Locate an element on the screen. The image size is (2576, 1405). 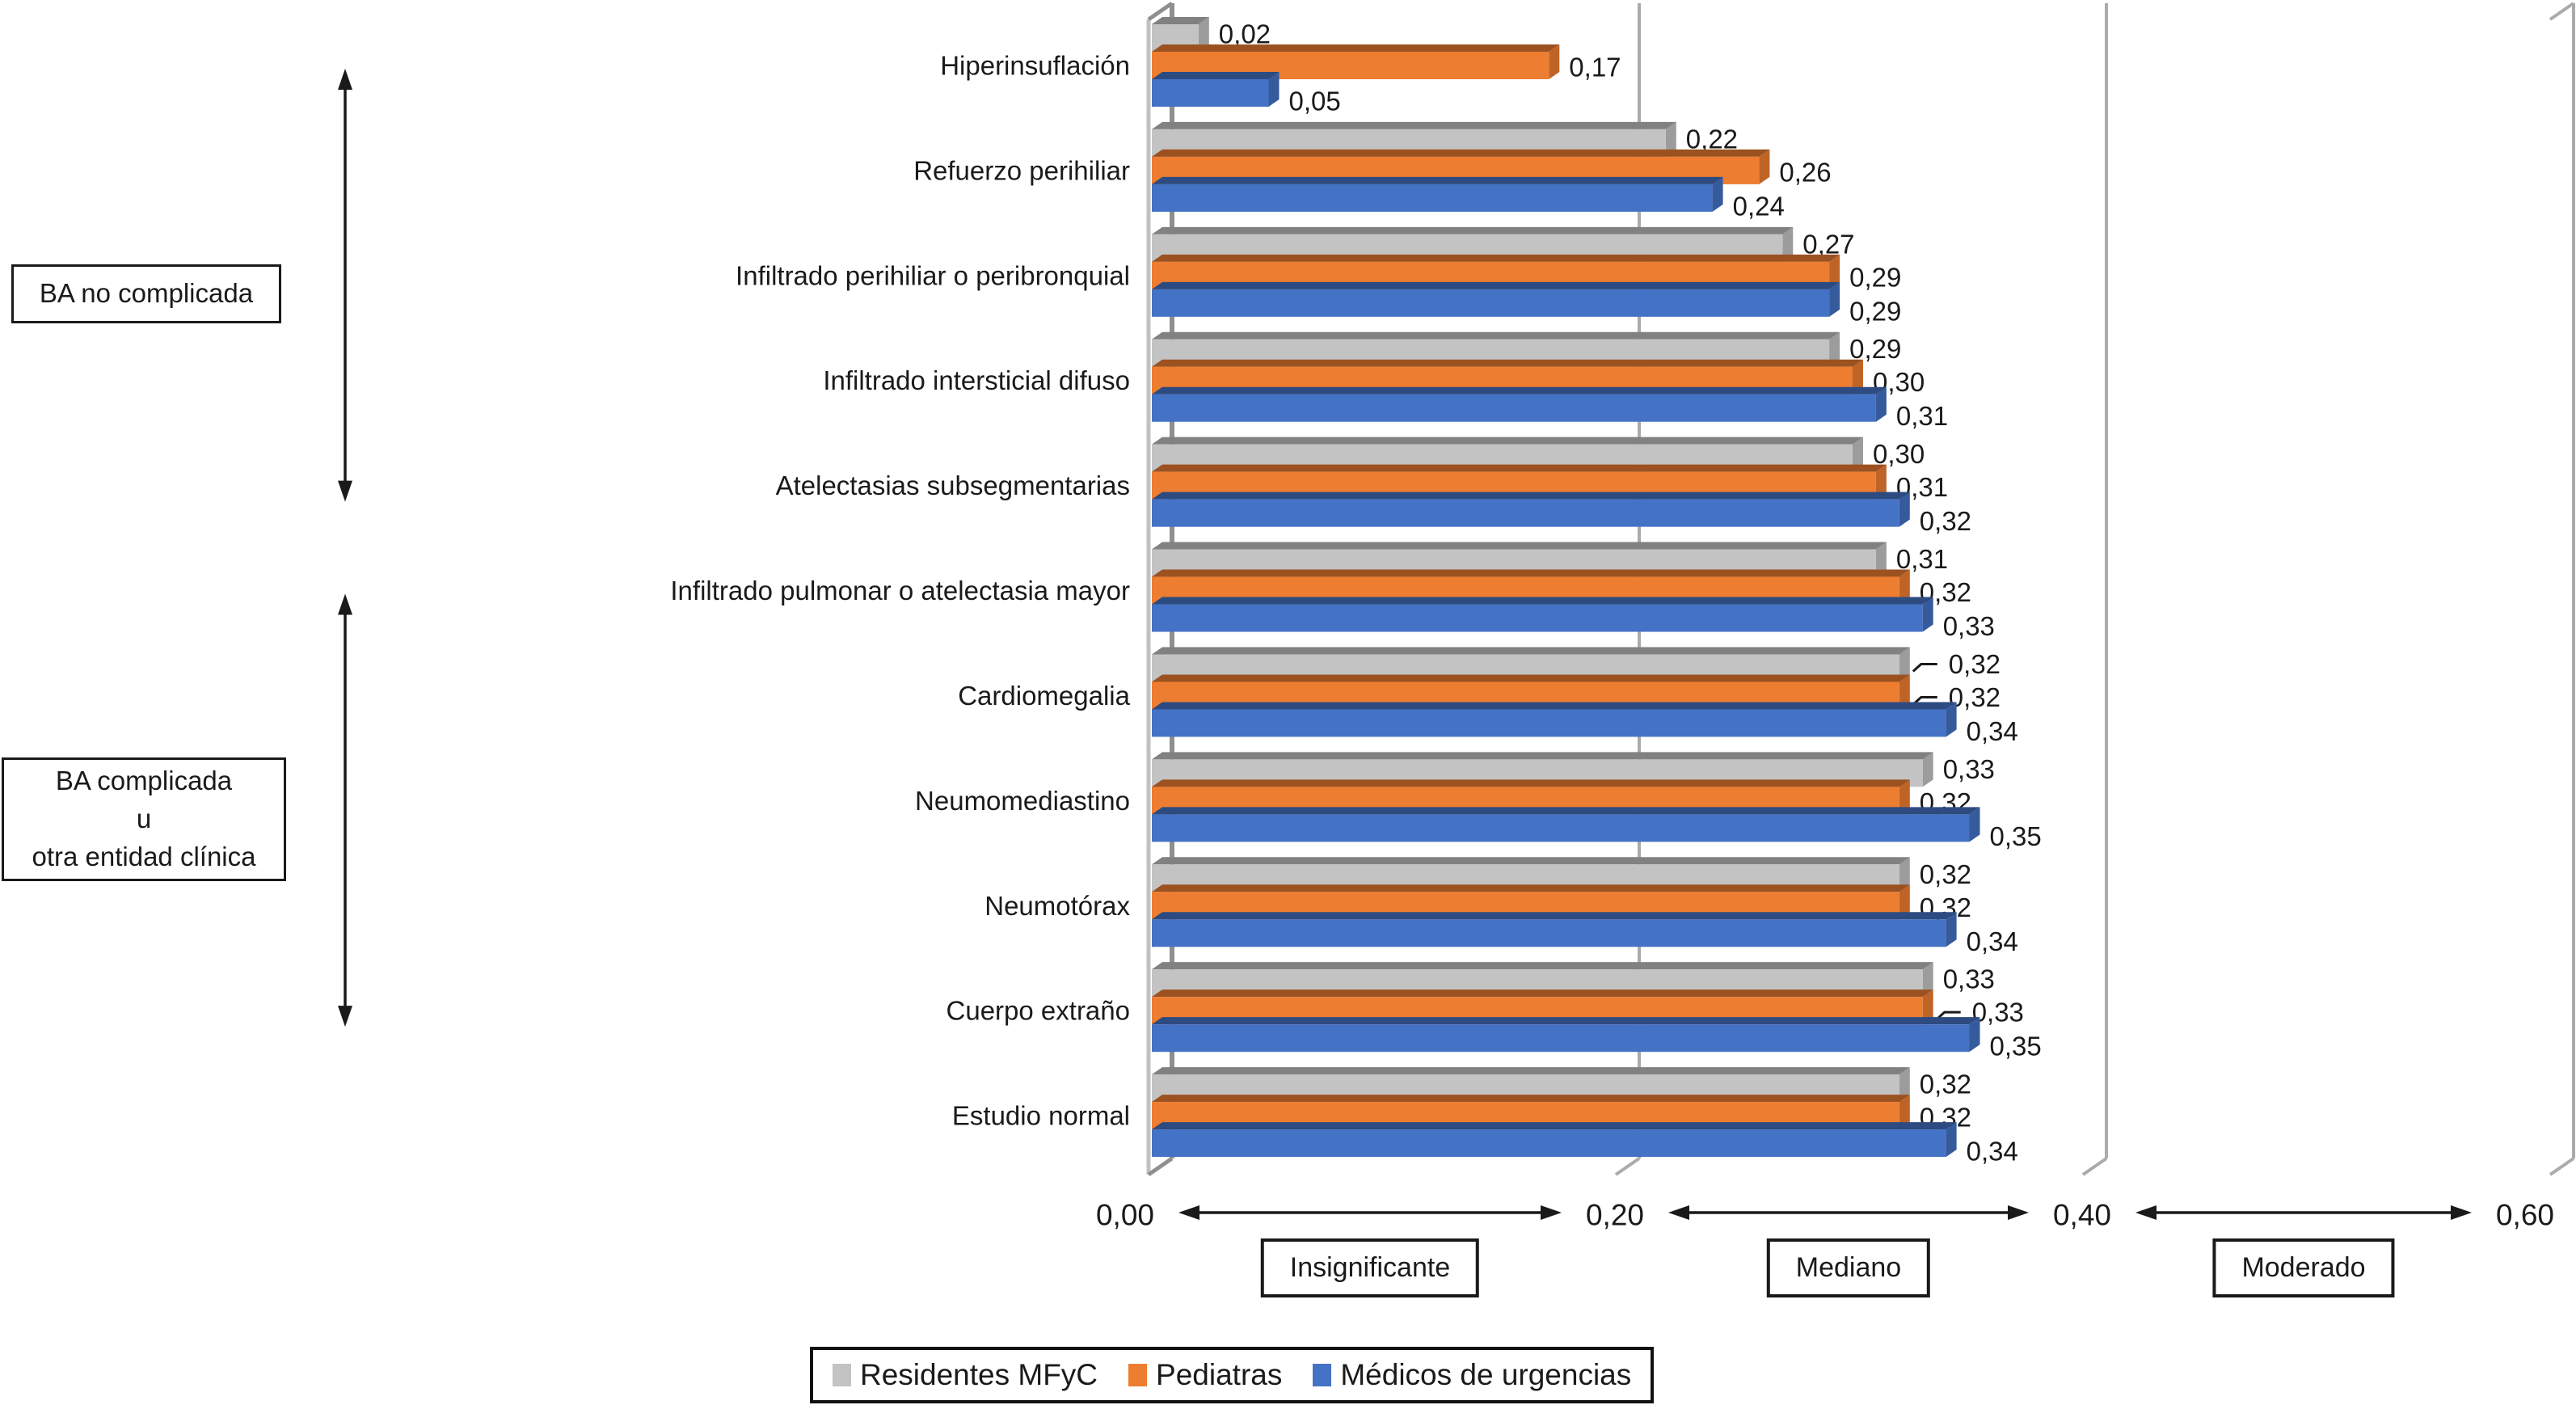
axis-zone-box-mediano: Mediano is located at coordinates (1848, 1267).